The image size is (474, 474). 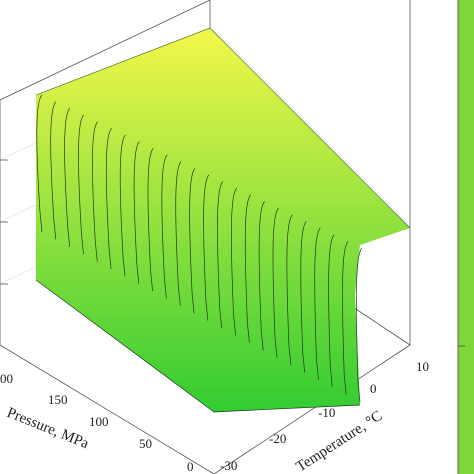 What do you see at coordinates (466, 237) in the screenshot?
I see `colorbar` at bounding box center [466, 237].